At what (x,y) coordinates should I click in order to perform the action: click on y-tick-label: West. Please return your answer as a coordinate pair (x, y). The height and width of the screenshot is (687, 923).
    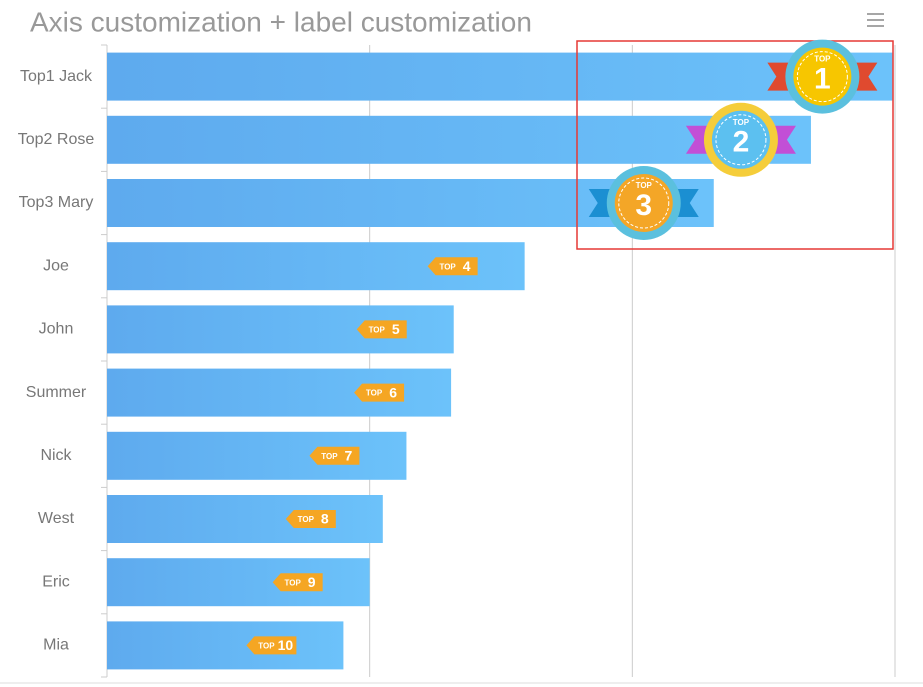
    Looking at the image, I should click on (56, 518).